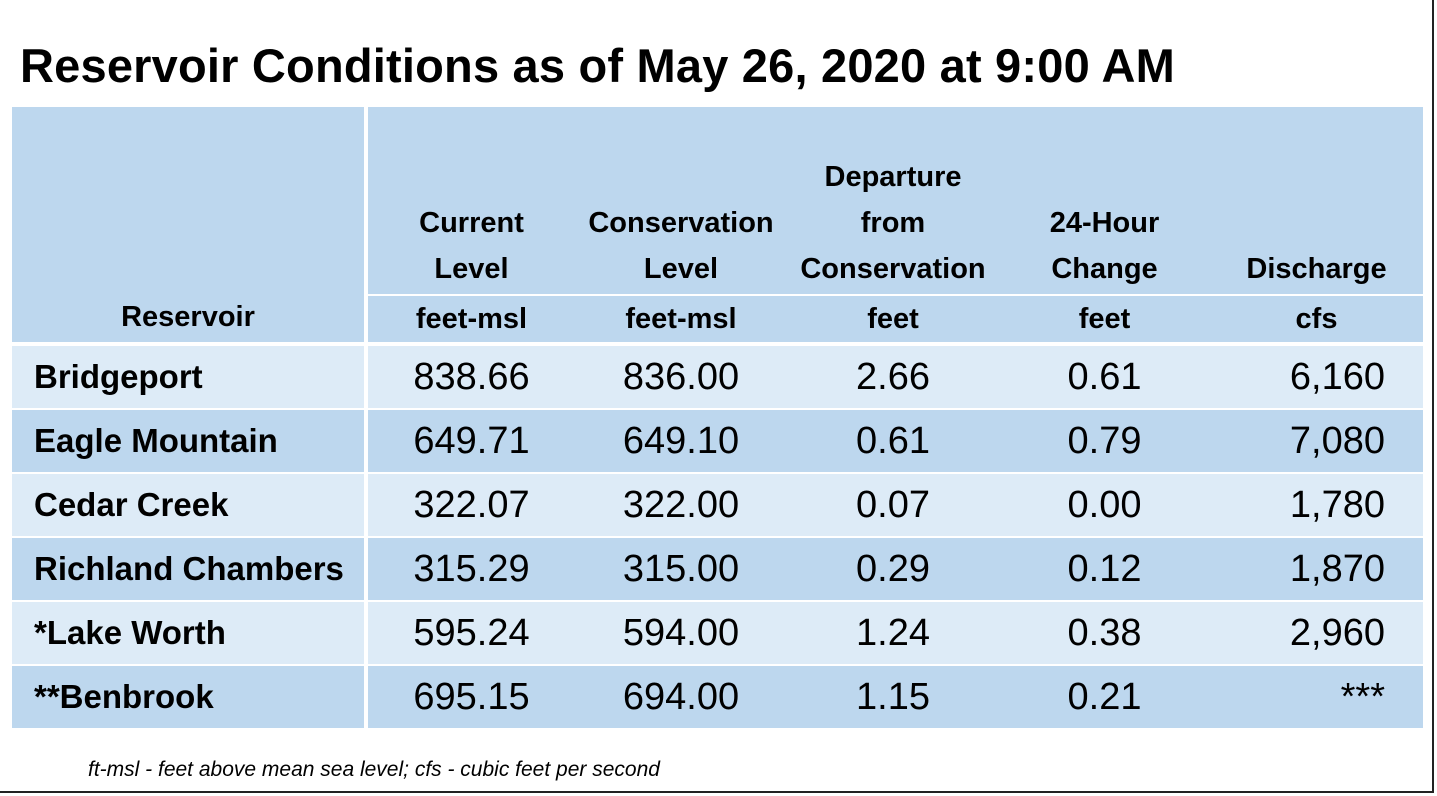  I want to click on current-level-cell: 322.07, so click(470, 505).